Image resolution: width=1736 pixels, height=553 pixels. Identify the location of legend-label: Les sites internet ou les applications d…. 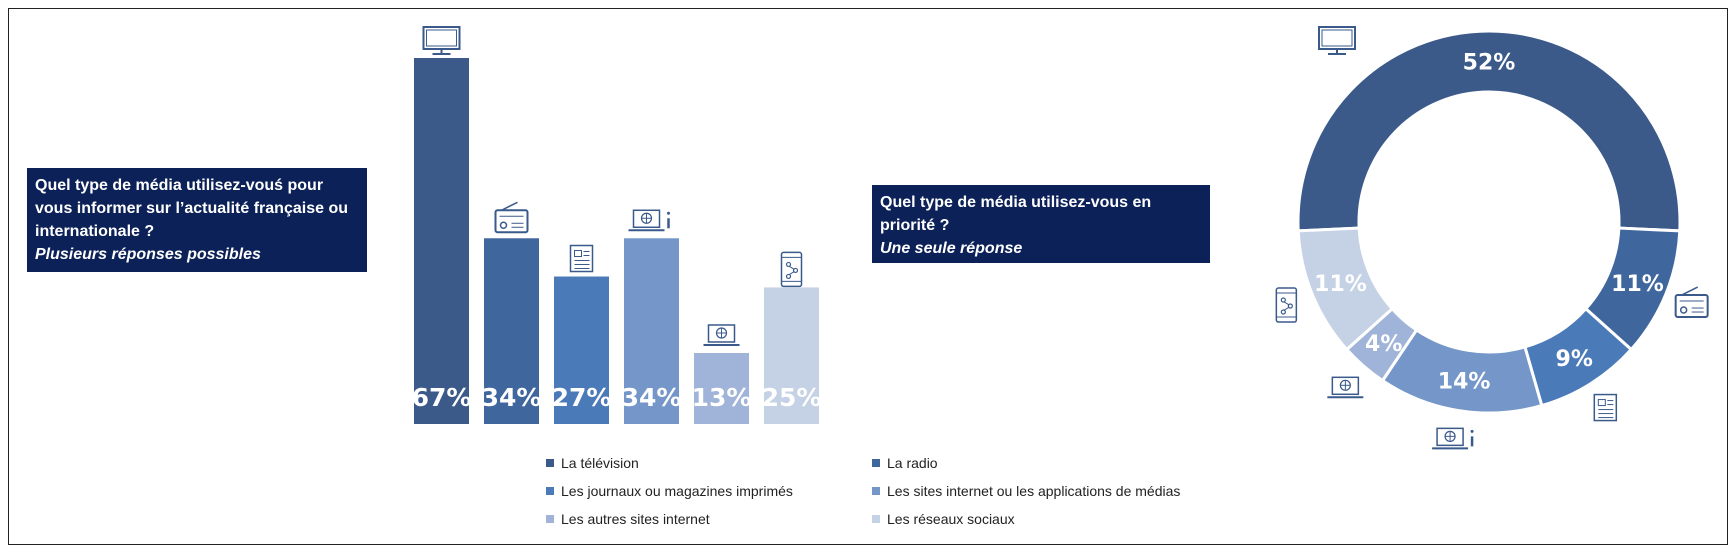
(1034, 491).